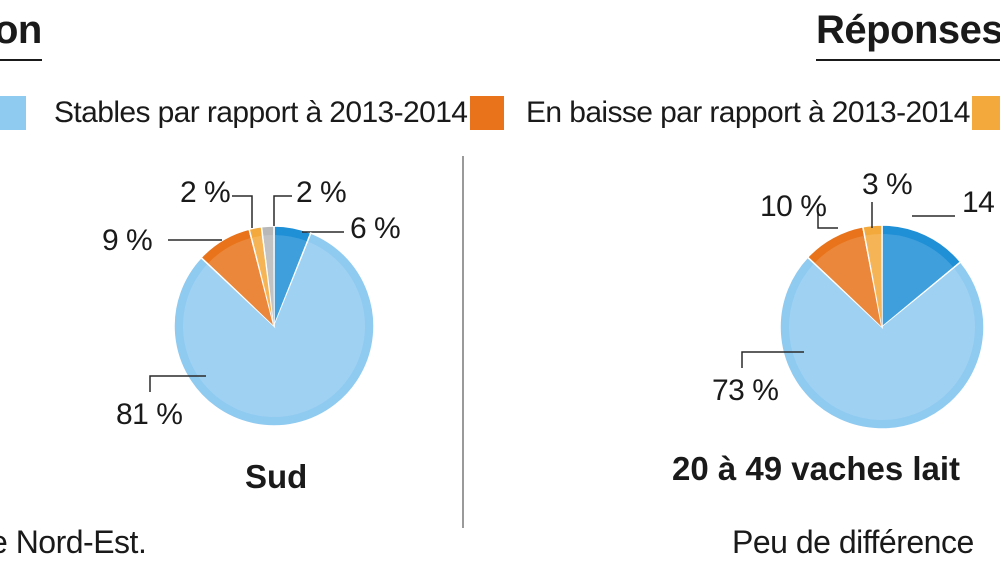  Describe the element at coordinates (261, 112) in the screenshot. I see `legend-label-stables: Stables par rapport à 2013-2014` at that location.